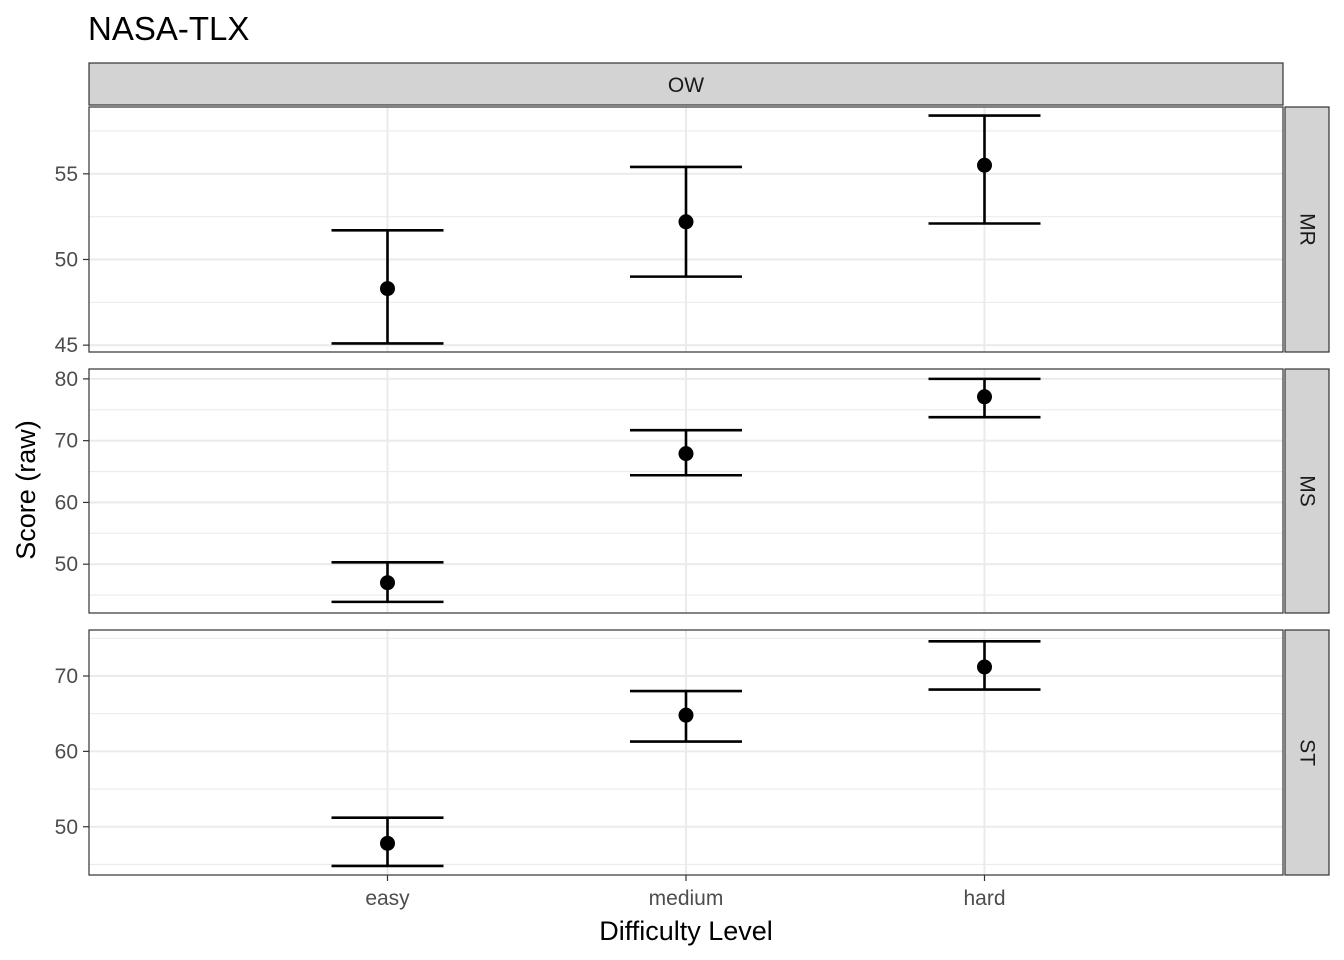  Describe the element at coordinates (686, 898) in the screenshot. I see `x-tick-label: medium` at that location.